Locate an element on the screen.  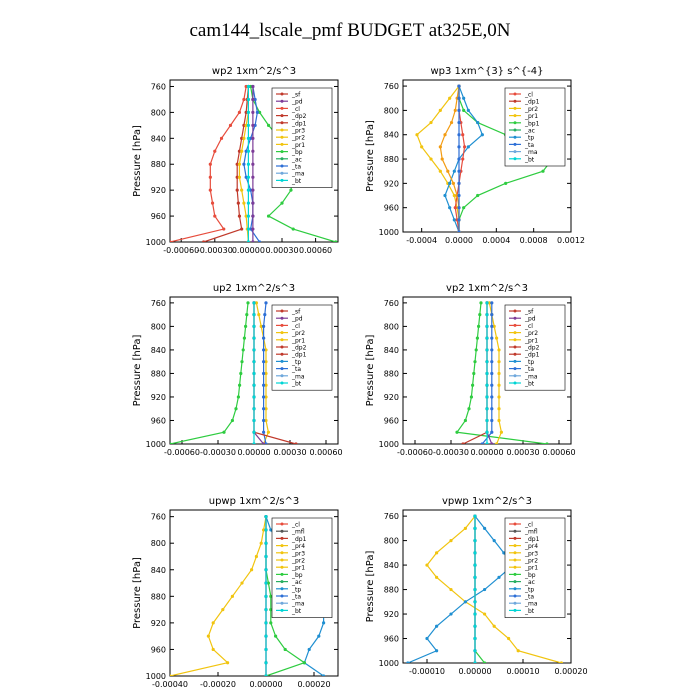
series-bp is located at coordinates (502, 372).